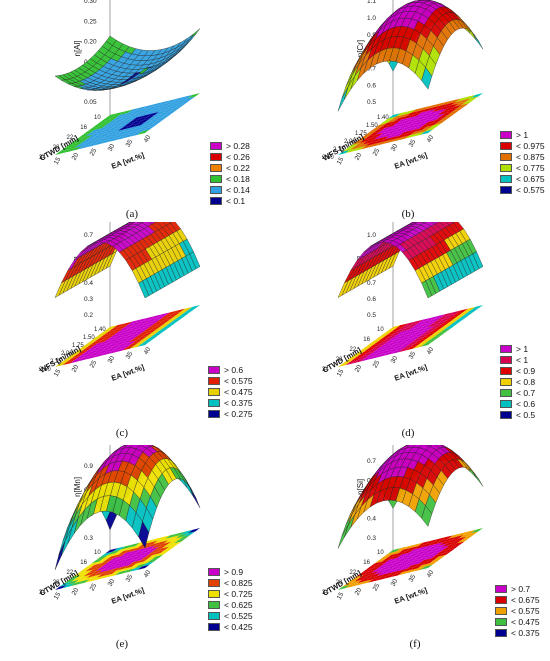 This screenshot has height=661, width=550. Describe the element at coordinates (526, 393) in the screenshot. I see `legend-label: < 0.7` at that location.